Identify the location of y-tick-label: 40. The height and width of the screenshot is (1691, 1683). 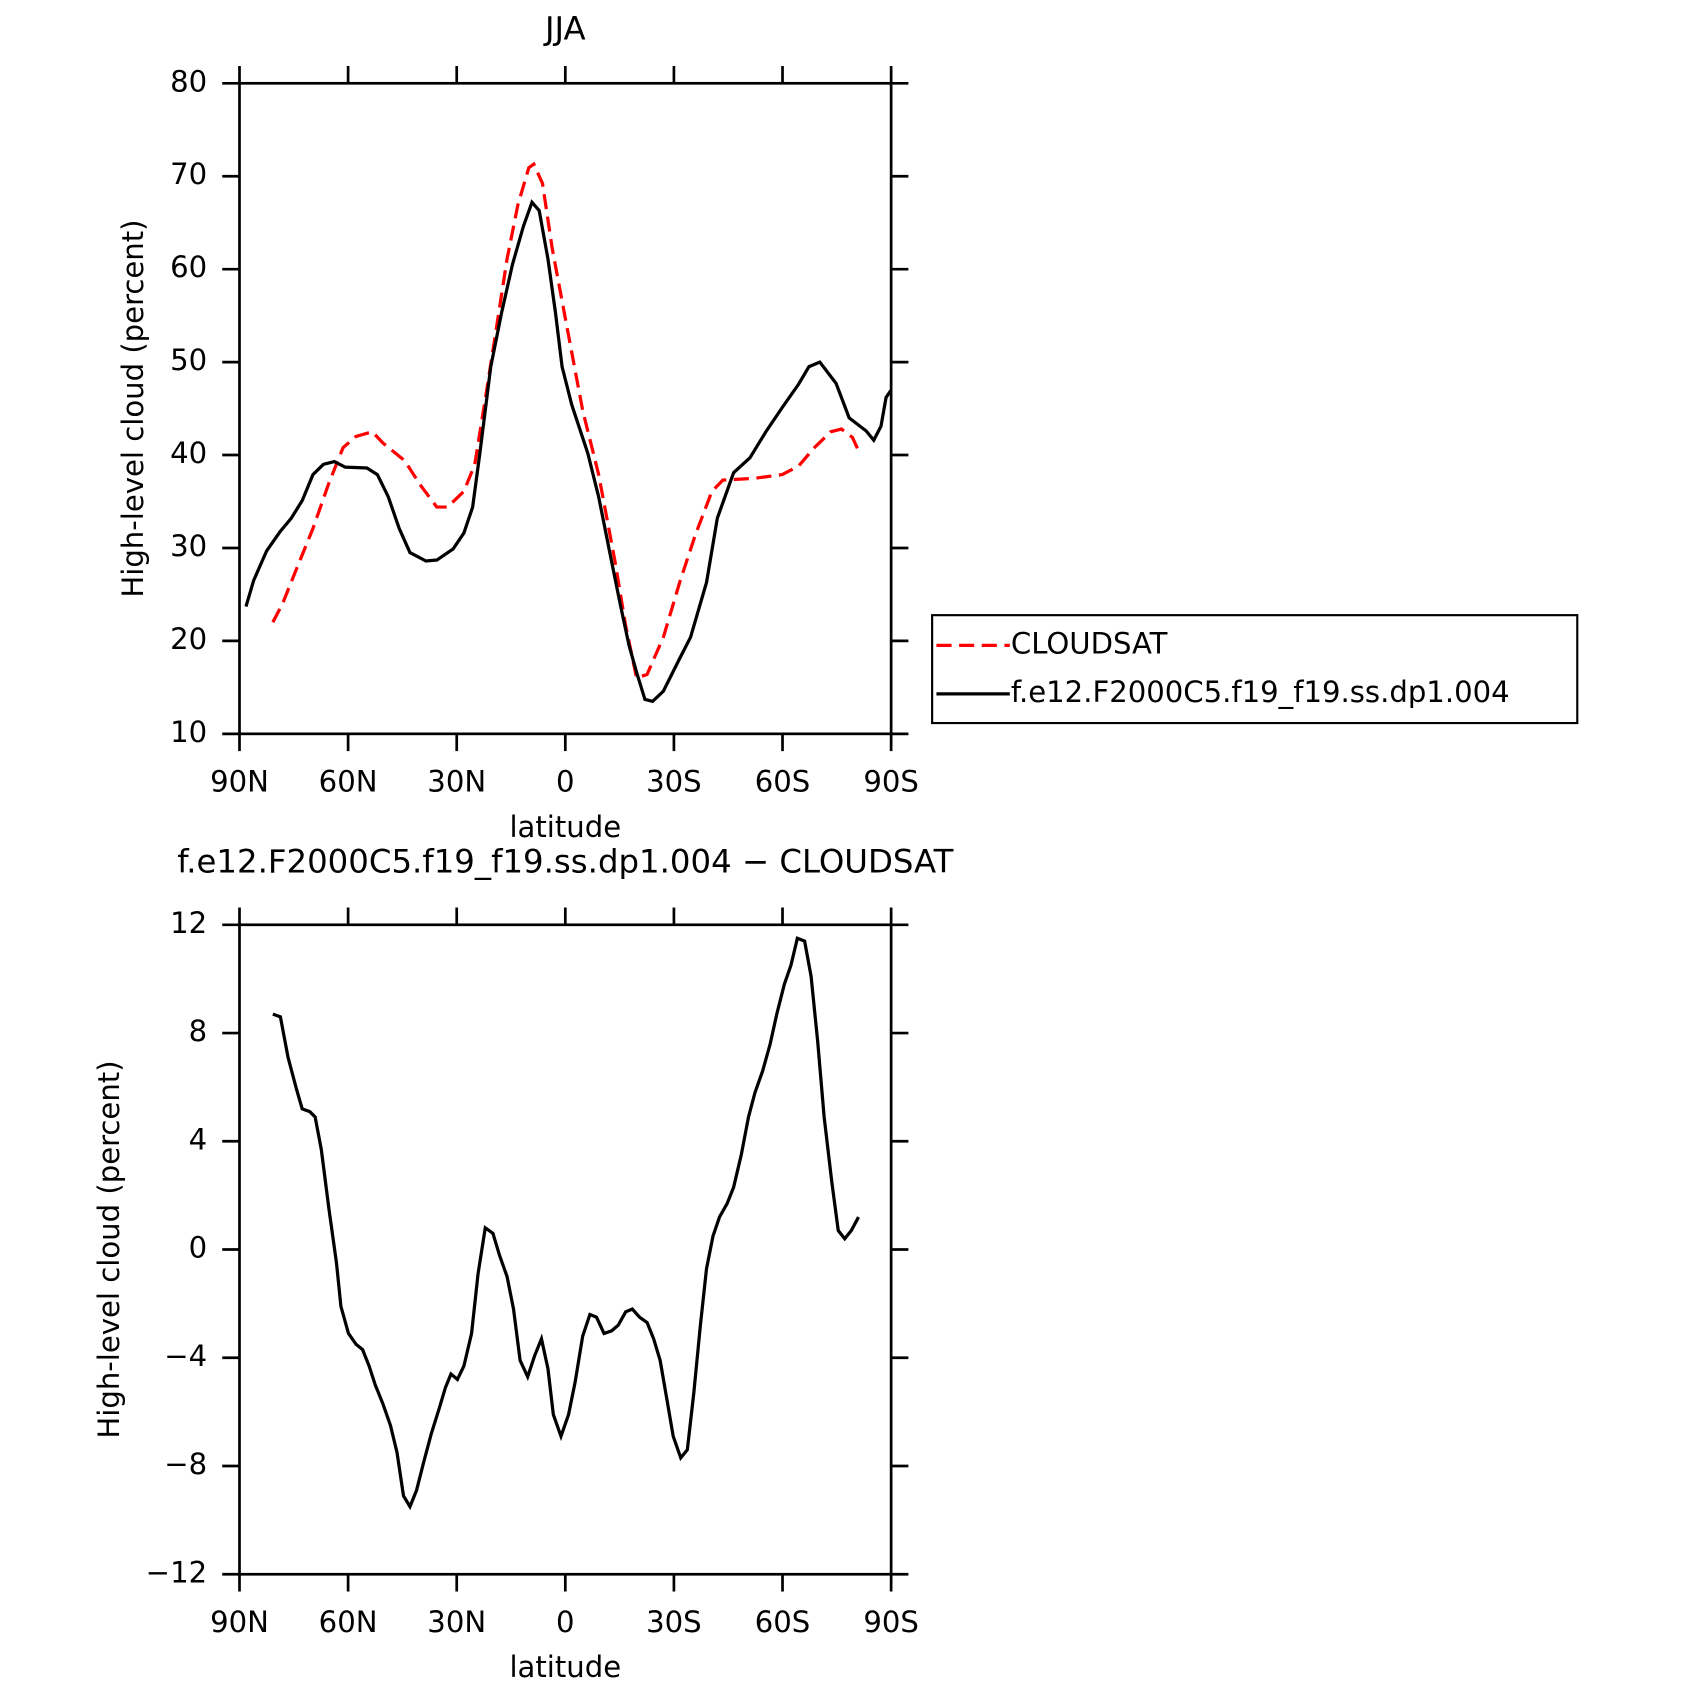
(188, 453).